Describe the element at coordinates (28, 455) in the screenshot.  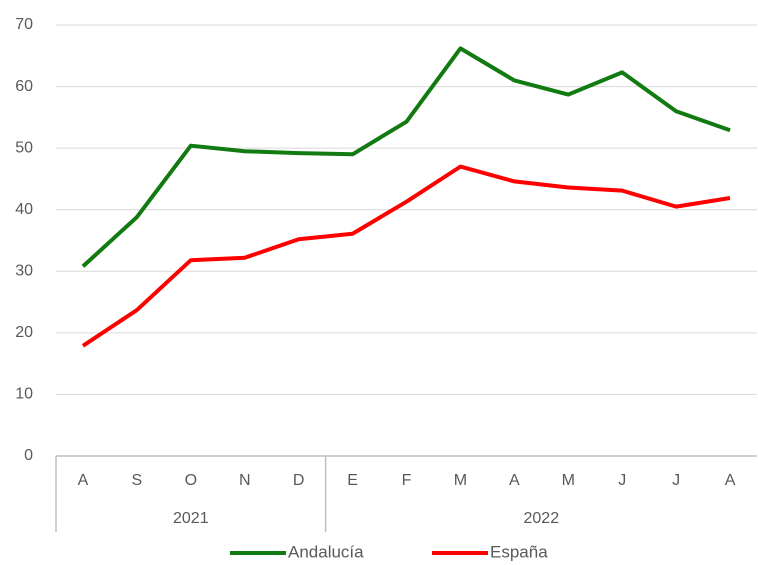
I see `y-tick-label: 0` at that location.